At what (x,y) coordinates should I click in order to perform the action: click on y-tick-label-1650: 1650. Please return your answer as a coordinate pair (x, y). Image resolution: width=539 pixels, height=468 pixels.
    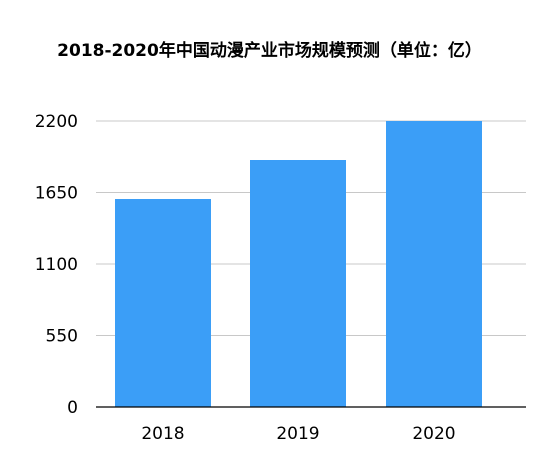
    Looking at the image, I should click on (56, 194).